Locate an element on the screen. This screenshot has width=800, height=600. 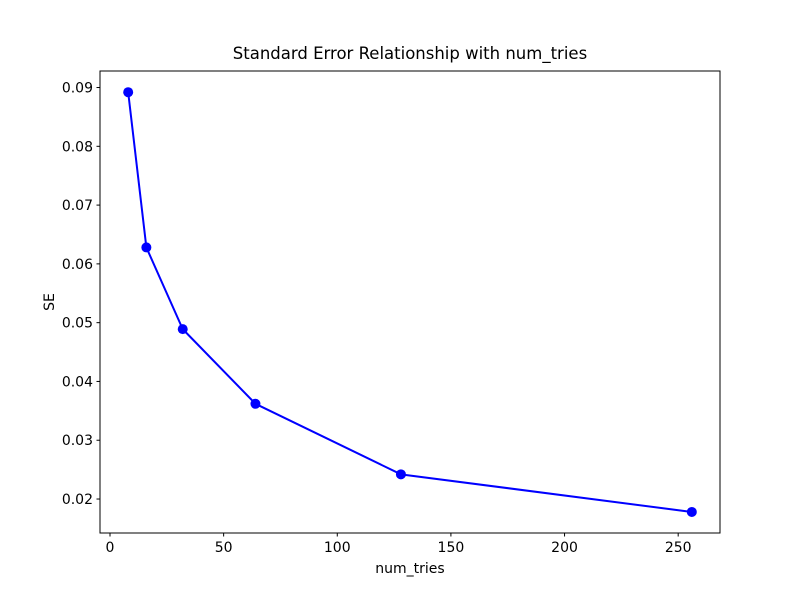
x-tick-label: 250 is located at coordinates (678, 548).